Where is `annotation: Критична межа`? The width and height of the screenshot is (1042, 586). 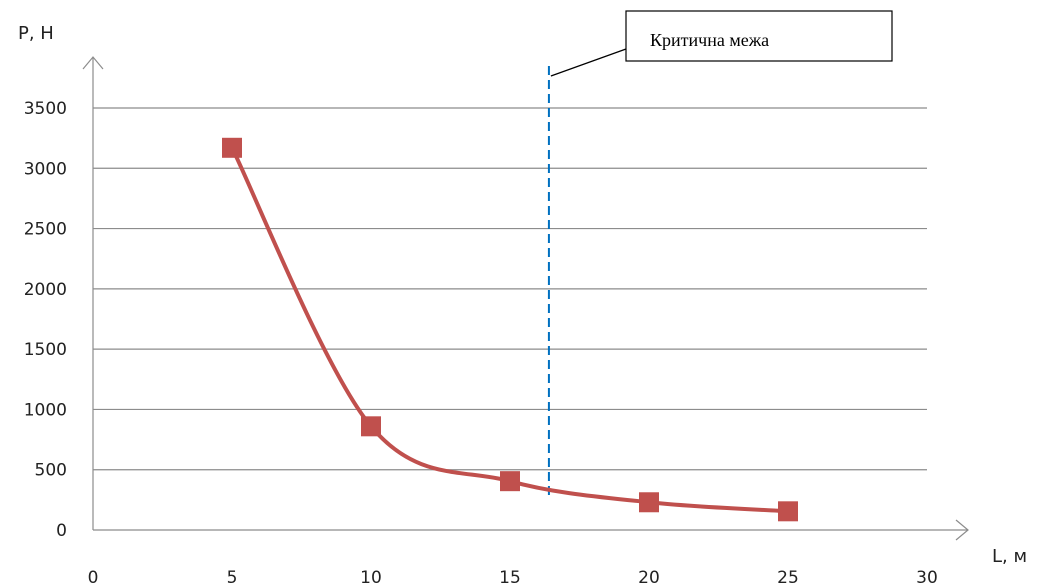 annotation: Критична межа is located at coordinates (721, 43).